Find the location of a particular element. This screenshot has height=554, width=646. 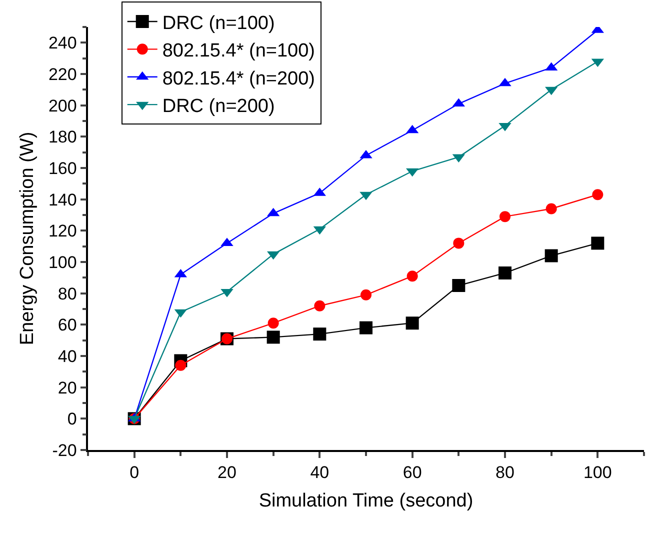

y-tick-label: 240 is located at coordinates (62, 43).